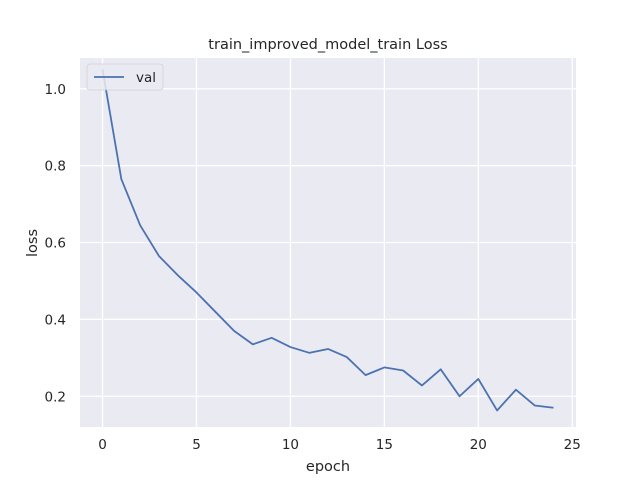 Image resolution: width=640 pixels, height=480 pixels. Describe the element at coordinates (339, 445) in the screenshot. I see `x-tick-labels: 0 5 10 15 20 25` at that location.